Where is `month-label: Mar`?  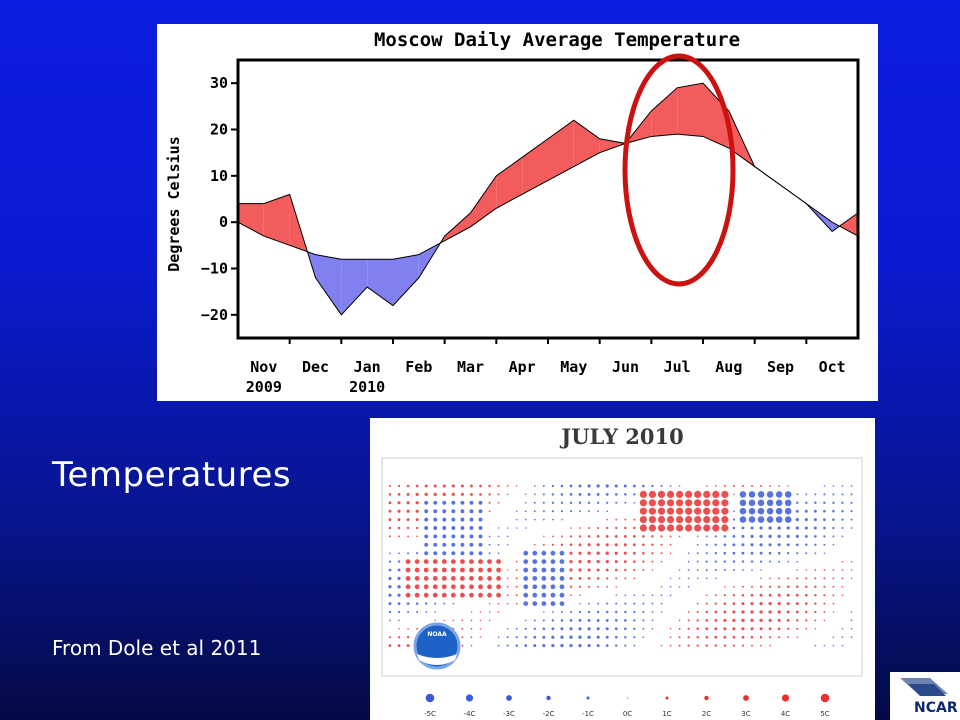 month-label: Mar is located at coordinates (470, 367).